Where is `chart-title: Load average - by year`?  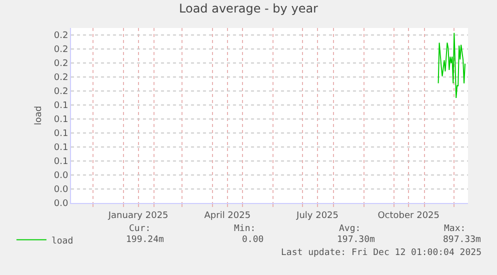 chart-title: Load average - by year is located at coordinates (248, 9).